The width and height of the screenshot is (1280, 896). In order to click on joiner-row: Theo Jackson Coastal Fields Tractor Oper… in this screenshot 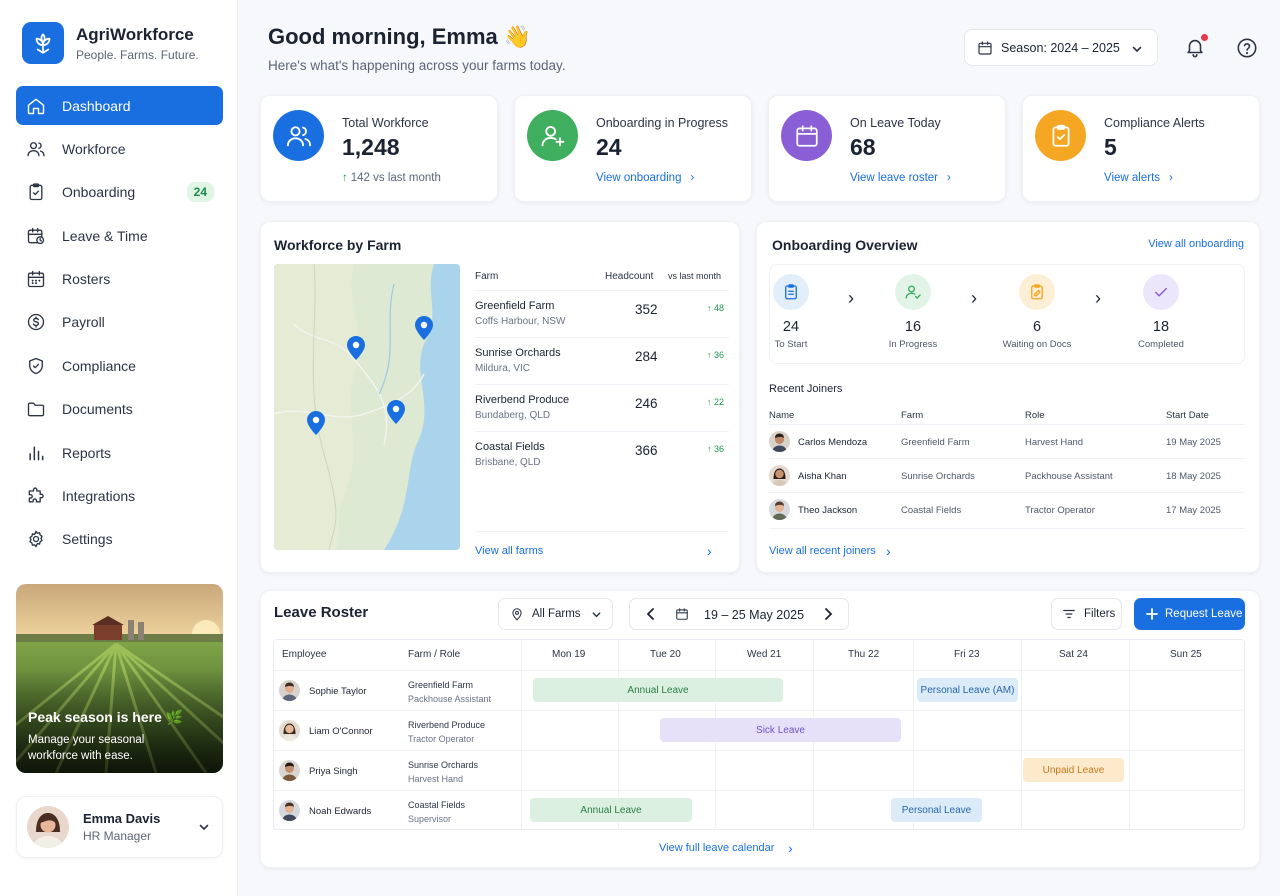, I will do `click(1007, 509)`.